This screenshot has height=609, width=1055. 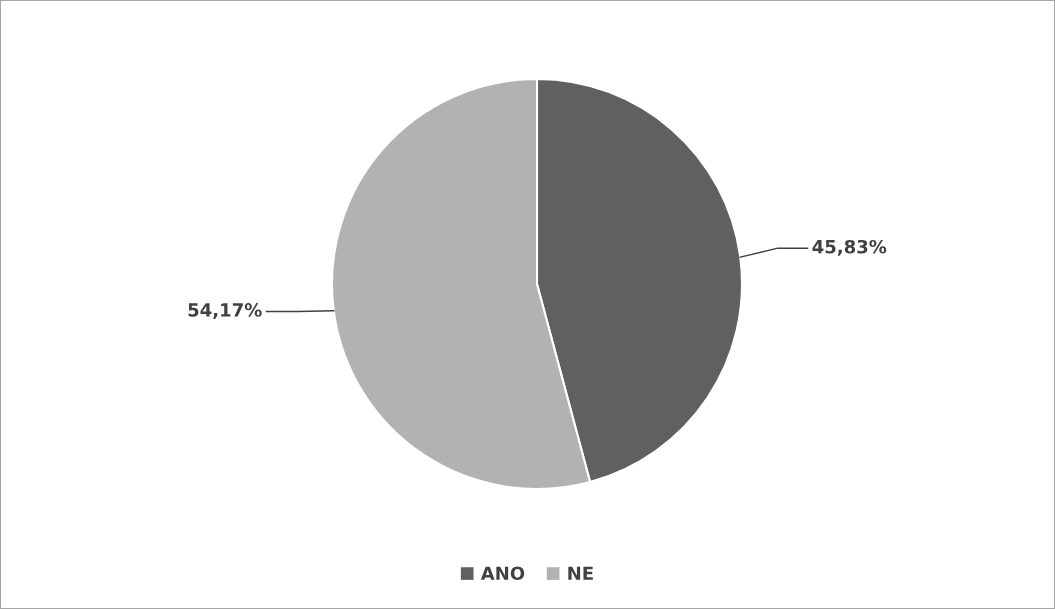 What do you see at coordinates (502, 573) in the screenshot?
I see `legend-label: ANO` at bounding box center [502, 573].